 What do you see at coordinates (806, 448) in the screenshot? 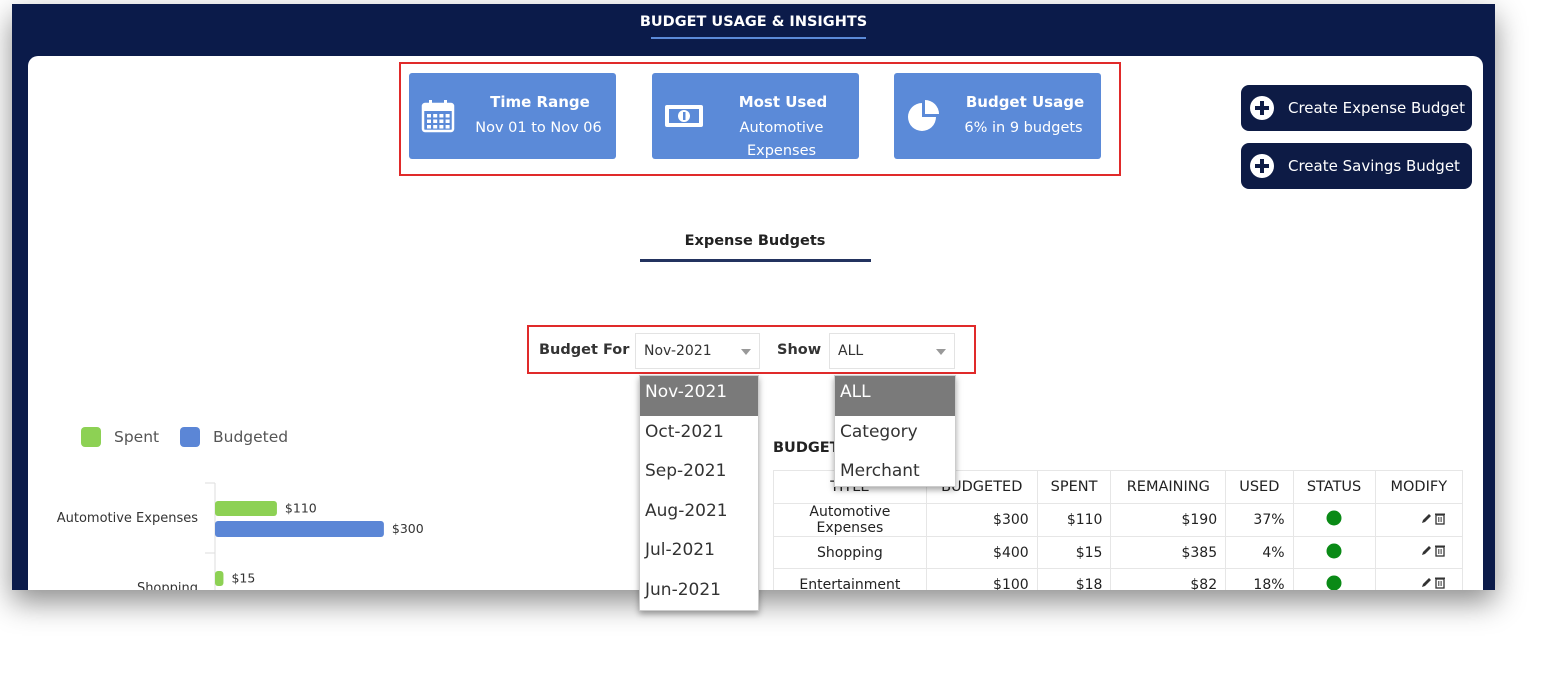
I see `table-title: BUDGET` at bounding box center [806, 448].